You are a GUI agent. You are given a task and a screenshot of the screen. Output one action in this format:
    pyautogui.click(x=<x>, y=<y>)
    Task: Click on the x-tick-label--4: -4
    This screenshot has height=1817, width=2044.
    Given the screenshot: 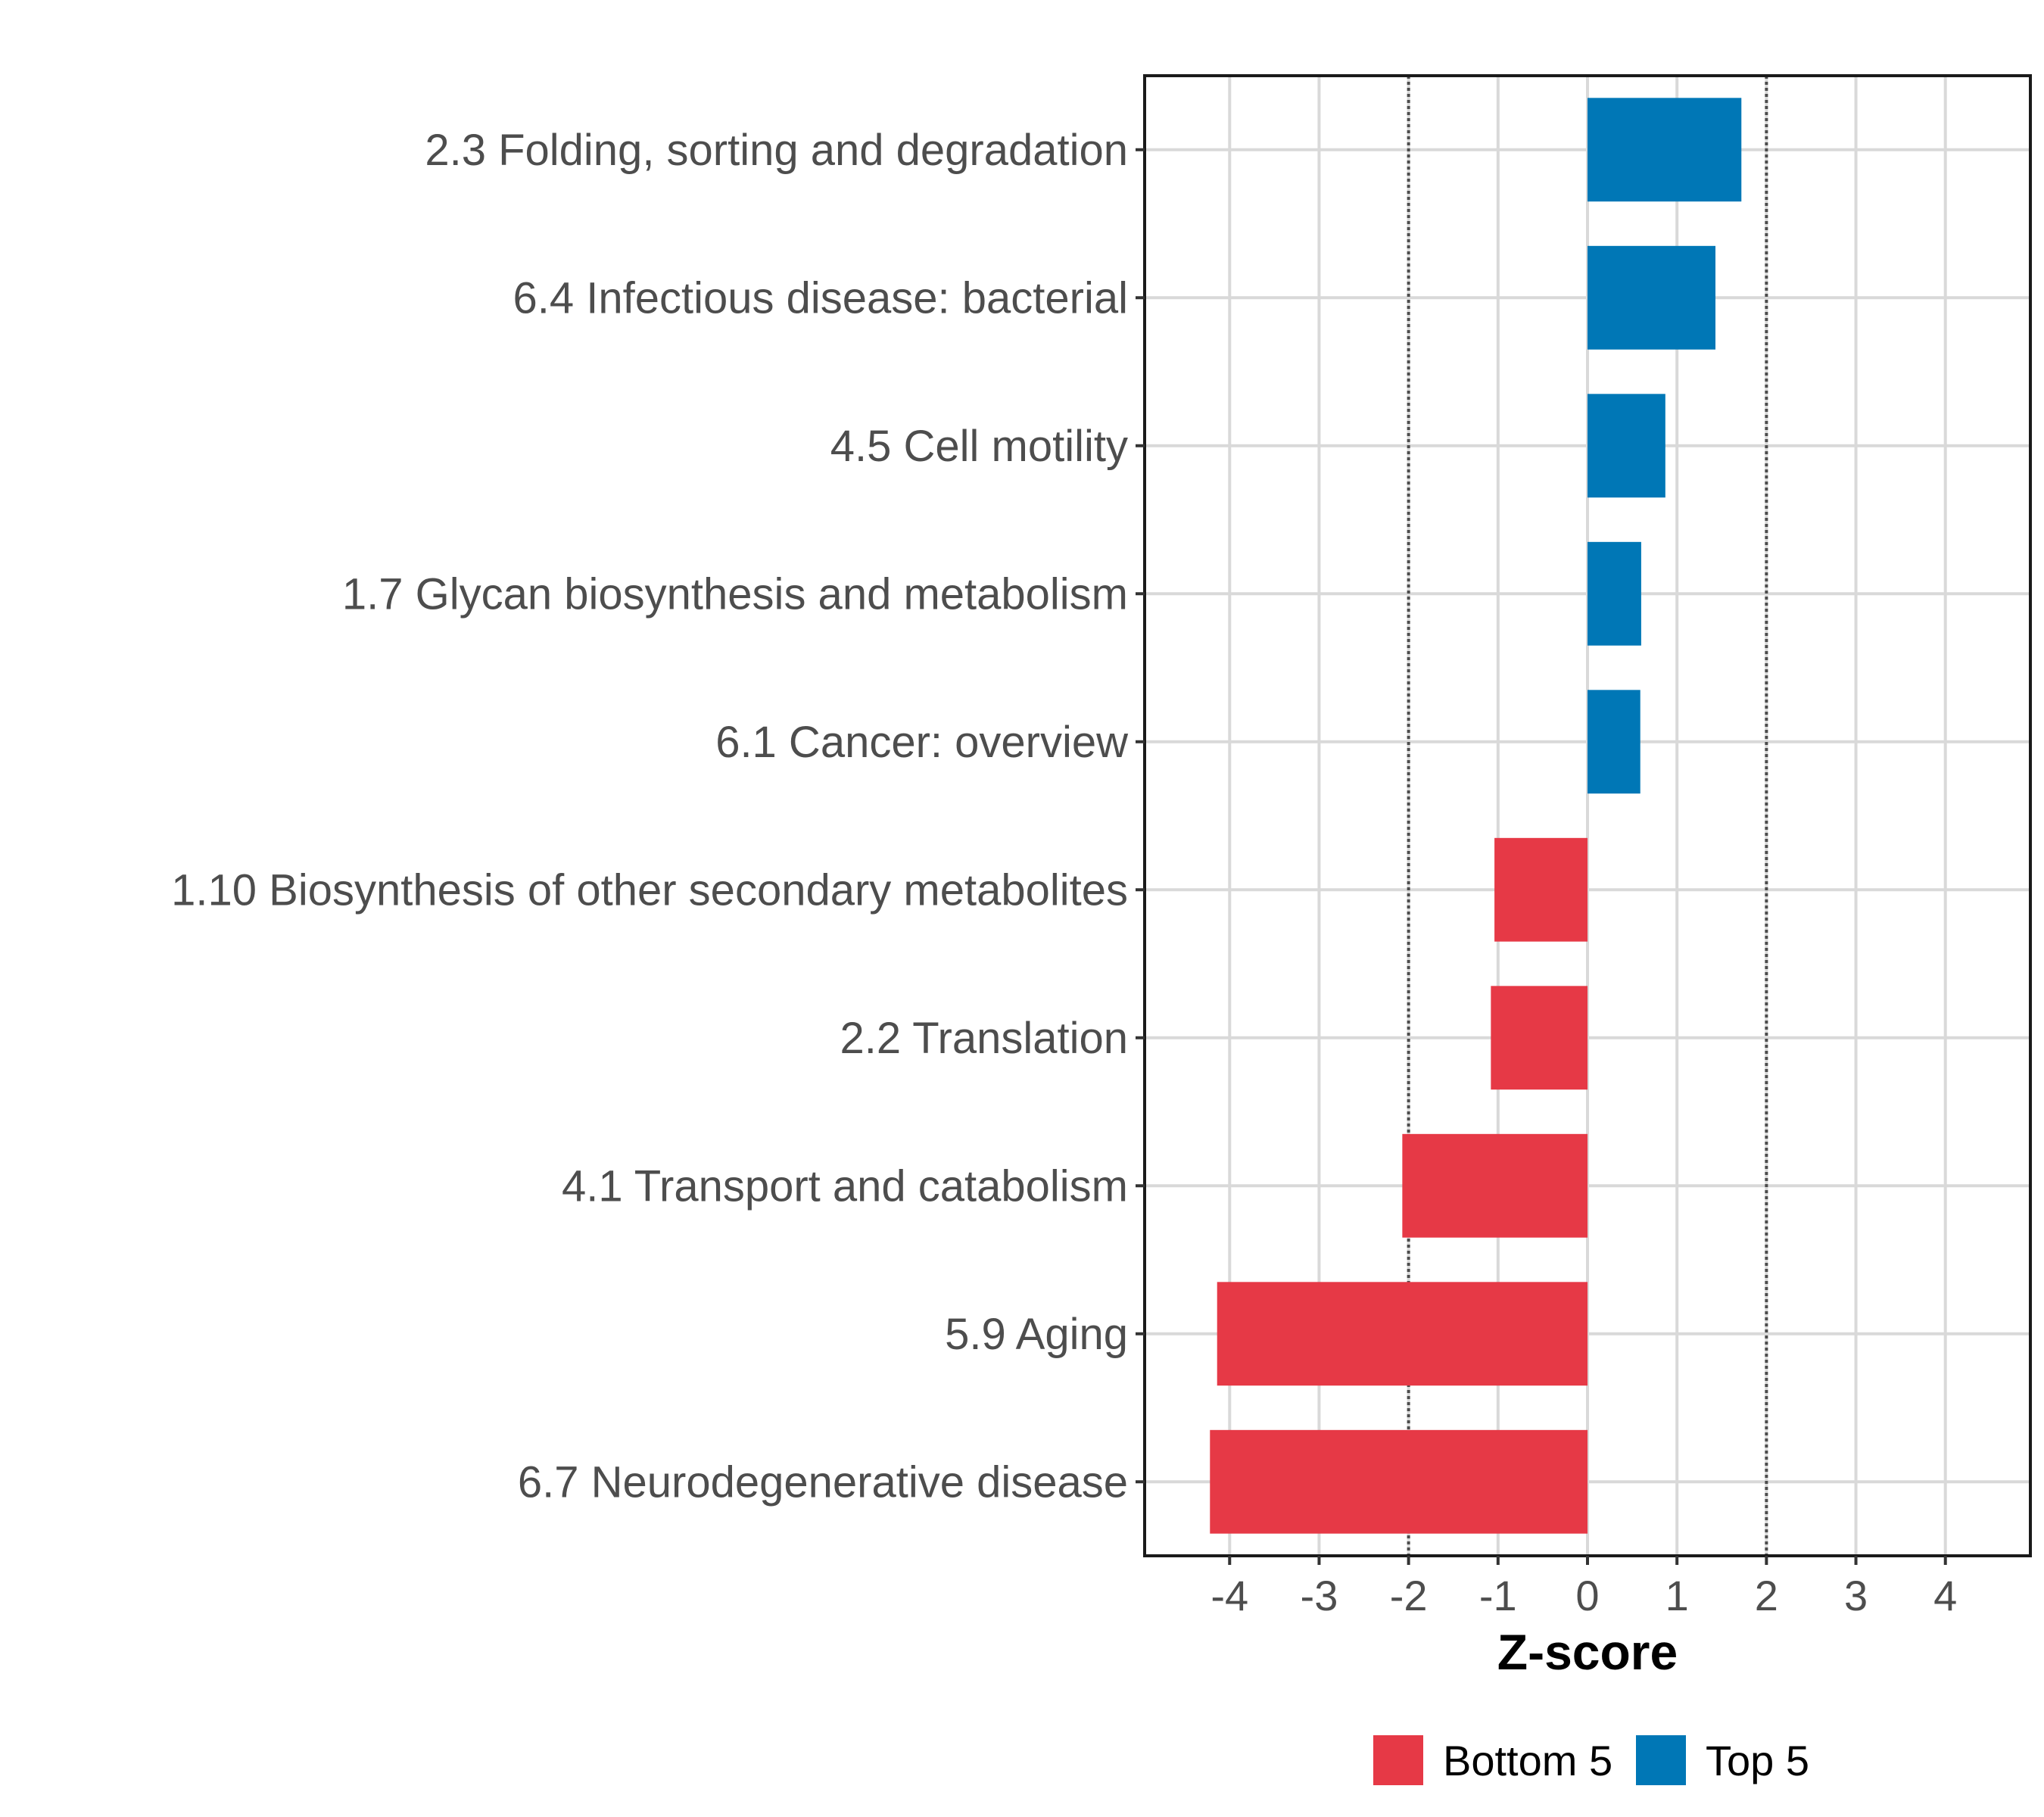 What is the action you would take?
    pyautogui.click(x=1229, y=1595)
    